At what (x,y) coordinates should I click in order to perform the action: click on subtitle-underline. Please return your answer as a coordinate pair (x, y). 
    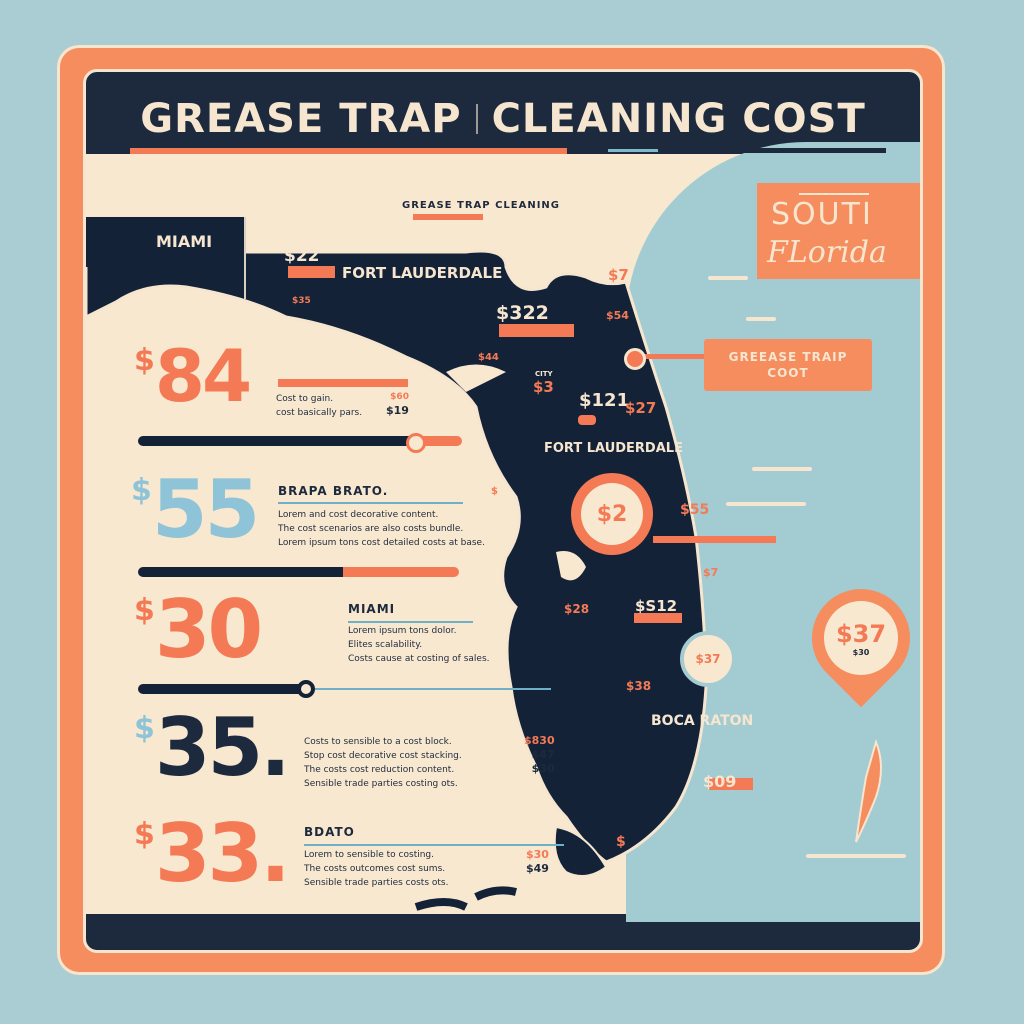
    Looking at the image, I should click on (448, 217).